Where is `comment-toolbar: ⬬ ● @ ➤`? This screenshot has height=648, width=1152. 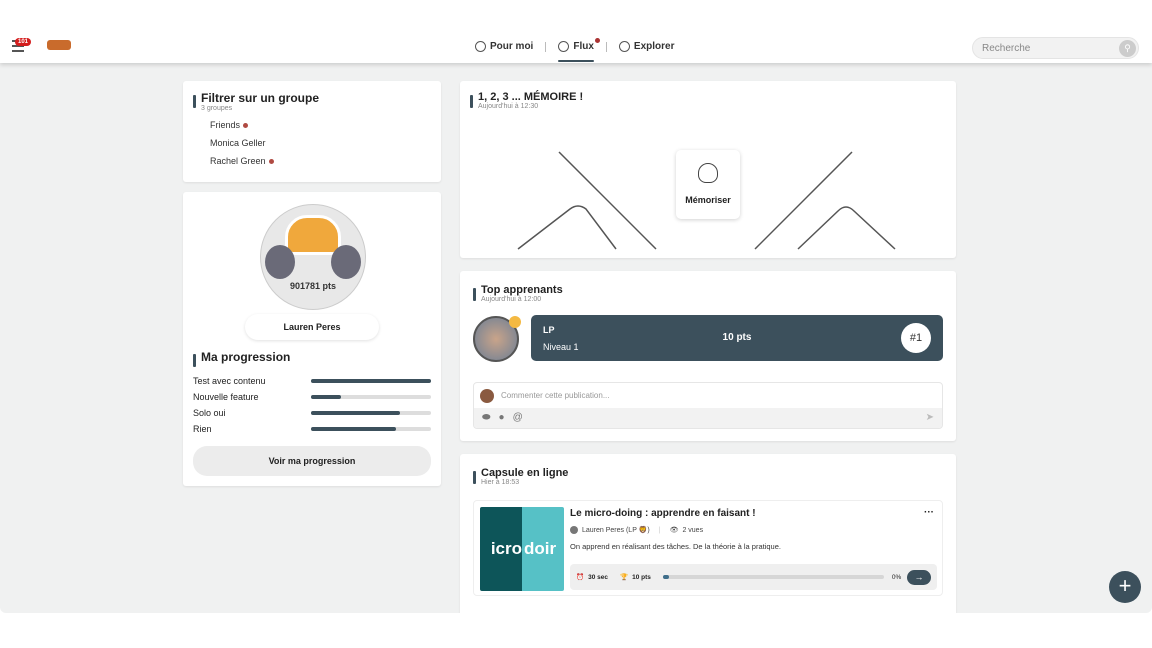
comment-toolbar: ⬬ ● @ ➤ is located at coordinates (708, 418).